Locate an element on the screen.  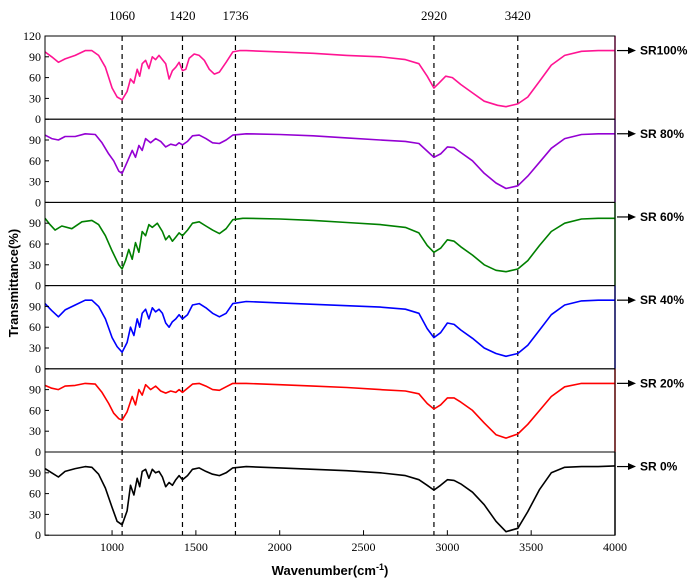
y-axis-title: Transmittance(%) is located at coordinates (13, 283).